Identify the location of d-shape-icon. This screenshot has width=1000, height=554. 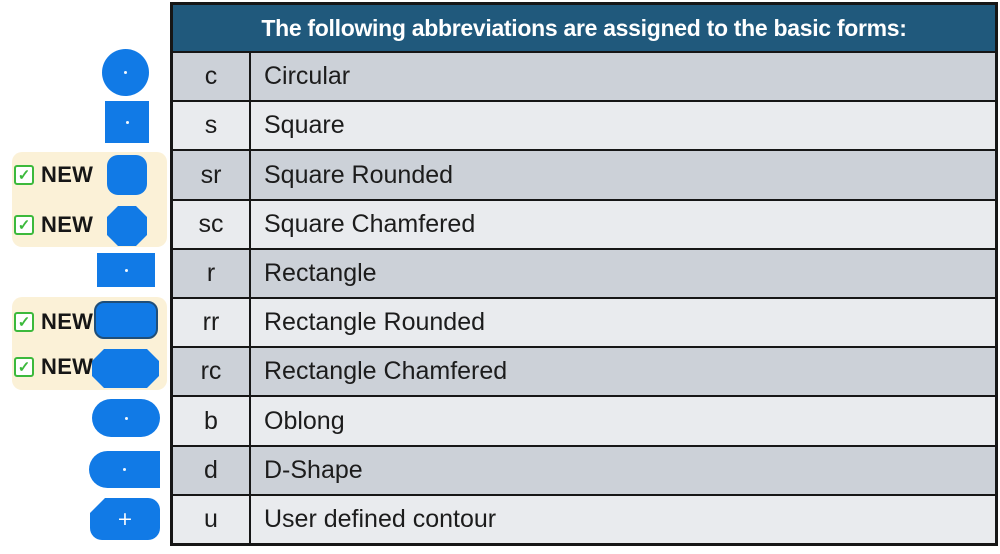
(124, 469).